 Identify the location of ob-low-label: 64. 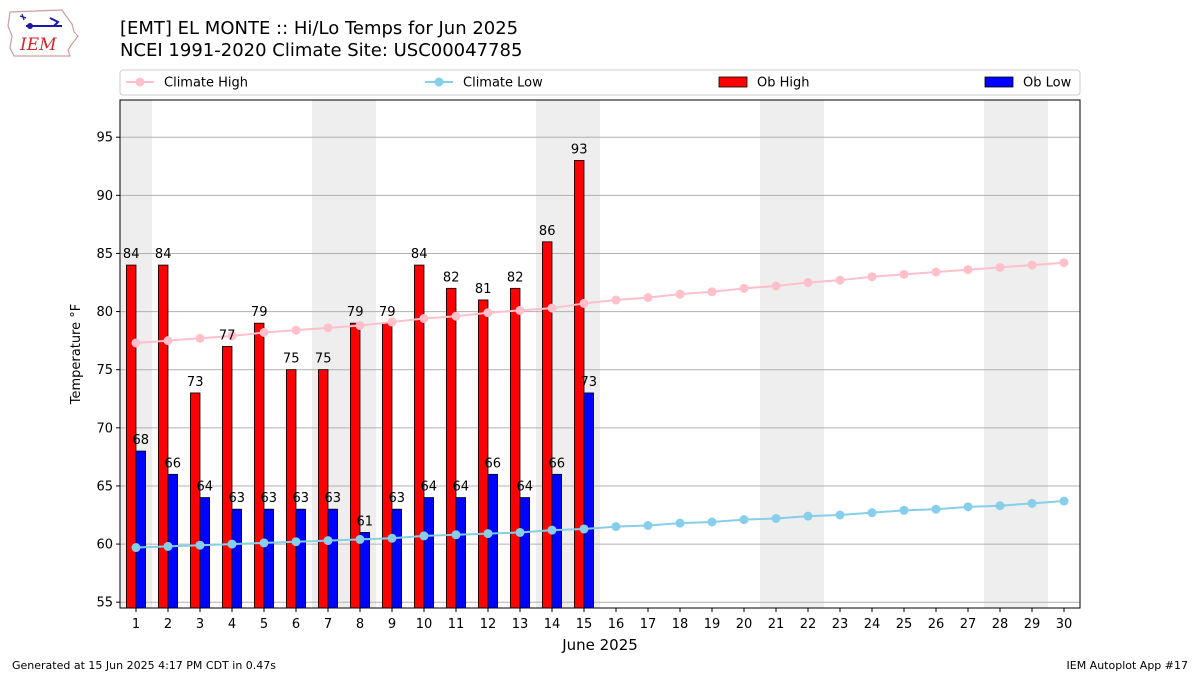
(461, 487).